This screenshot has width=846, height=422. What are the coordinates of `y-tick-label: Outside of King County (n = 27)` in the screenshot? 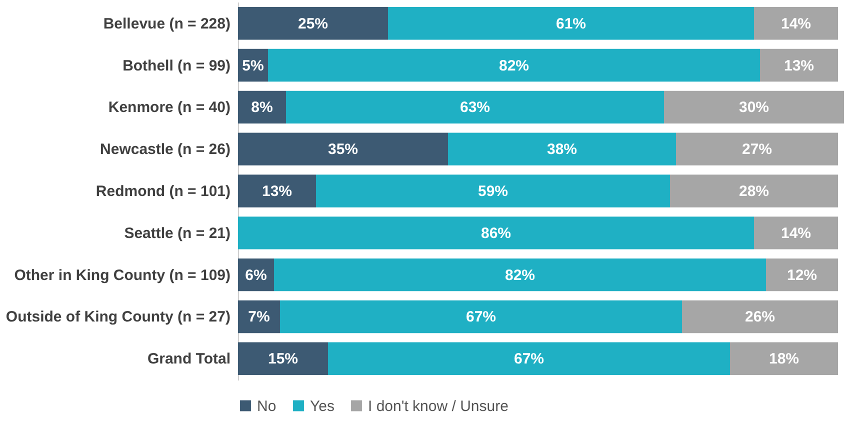 It's located at (118, 317).